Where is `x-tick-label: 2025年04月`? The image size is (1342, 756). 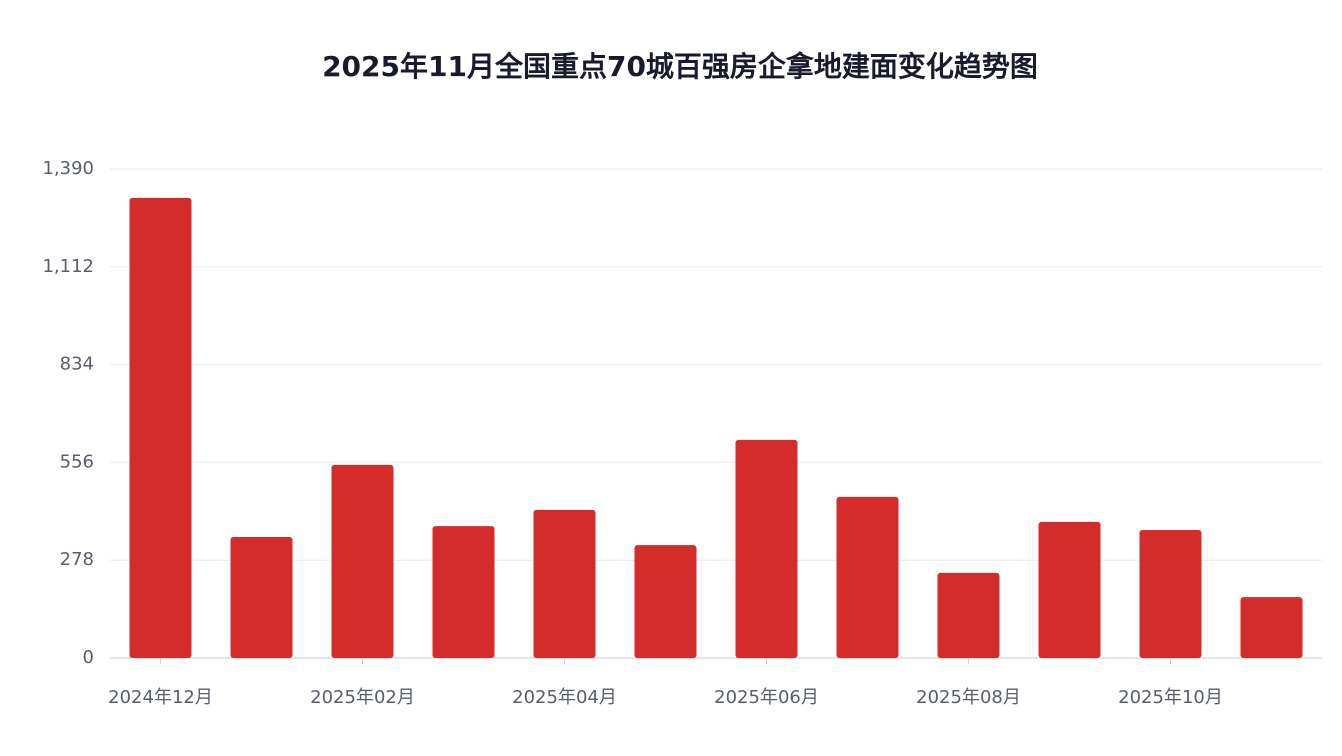
x-tick-label: 2025年04月 is located at coordinates (564, 697).